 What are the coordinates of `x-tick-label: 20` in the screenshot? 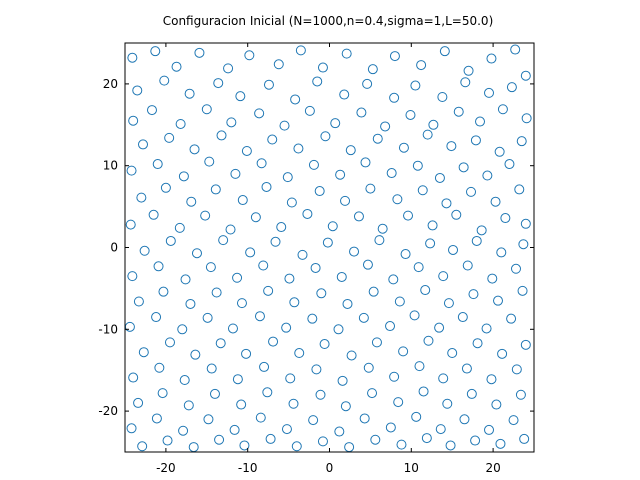 It's located at (492, 468).